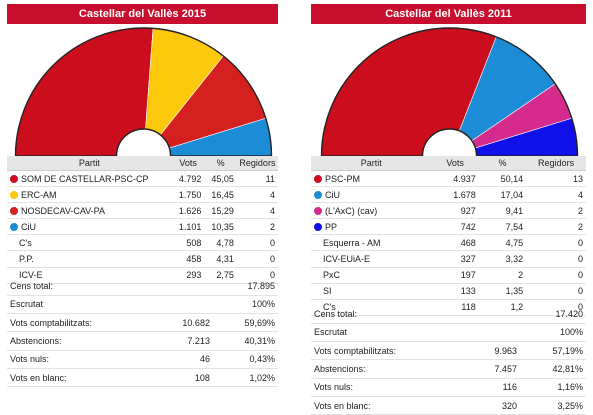  Describe the element at coordinates (556, 163) in the screenshot. I see `column-header: Regidors` at that location.